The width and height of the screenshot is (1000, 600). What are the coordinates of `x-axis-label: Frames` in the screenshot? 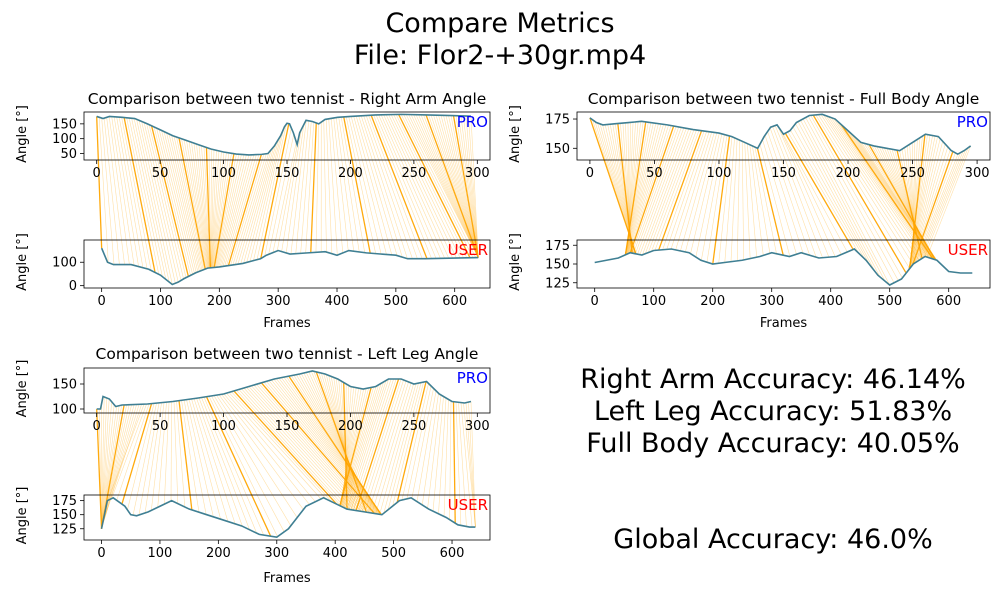 It's located at (287, 578).